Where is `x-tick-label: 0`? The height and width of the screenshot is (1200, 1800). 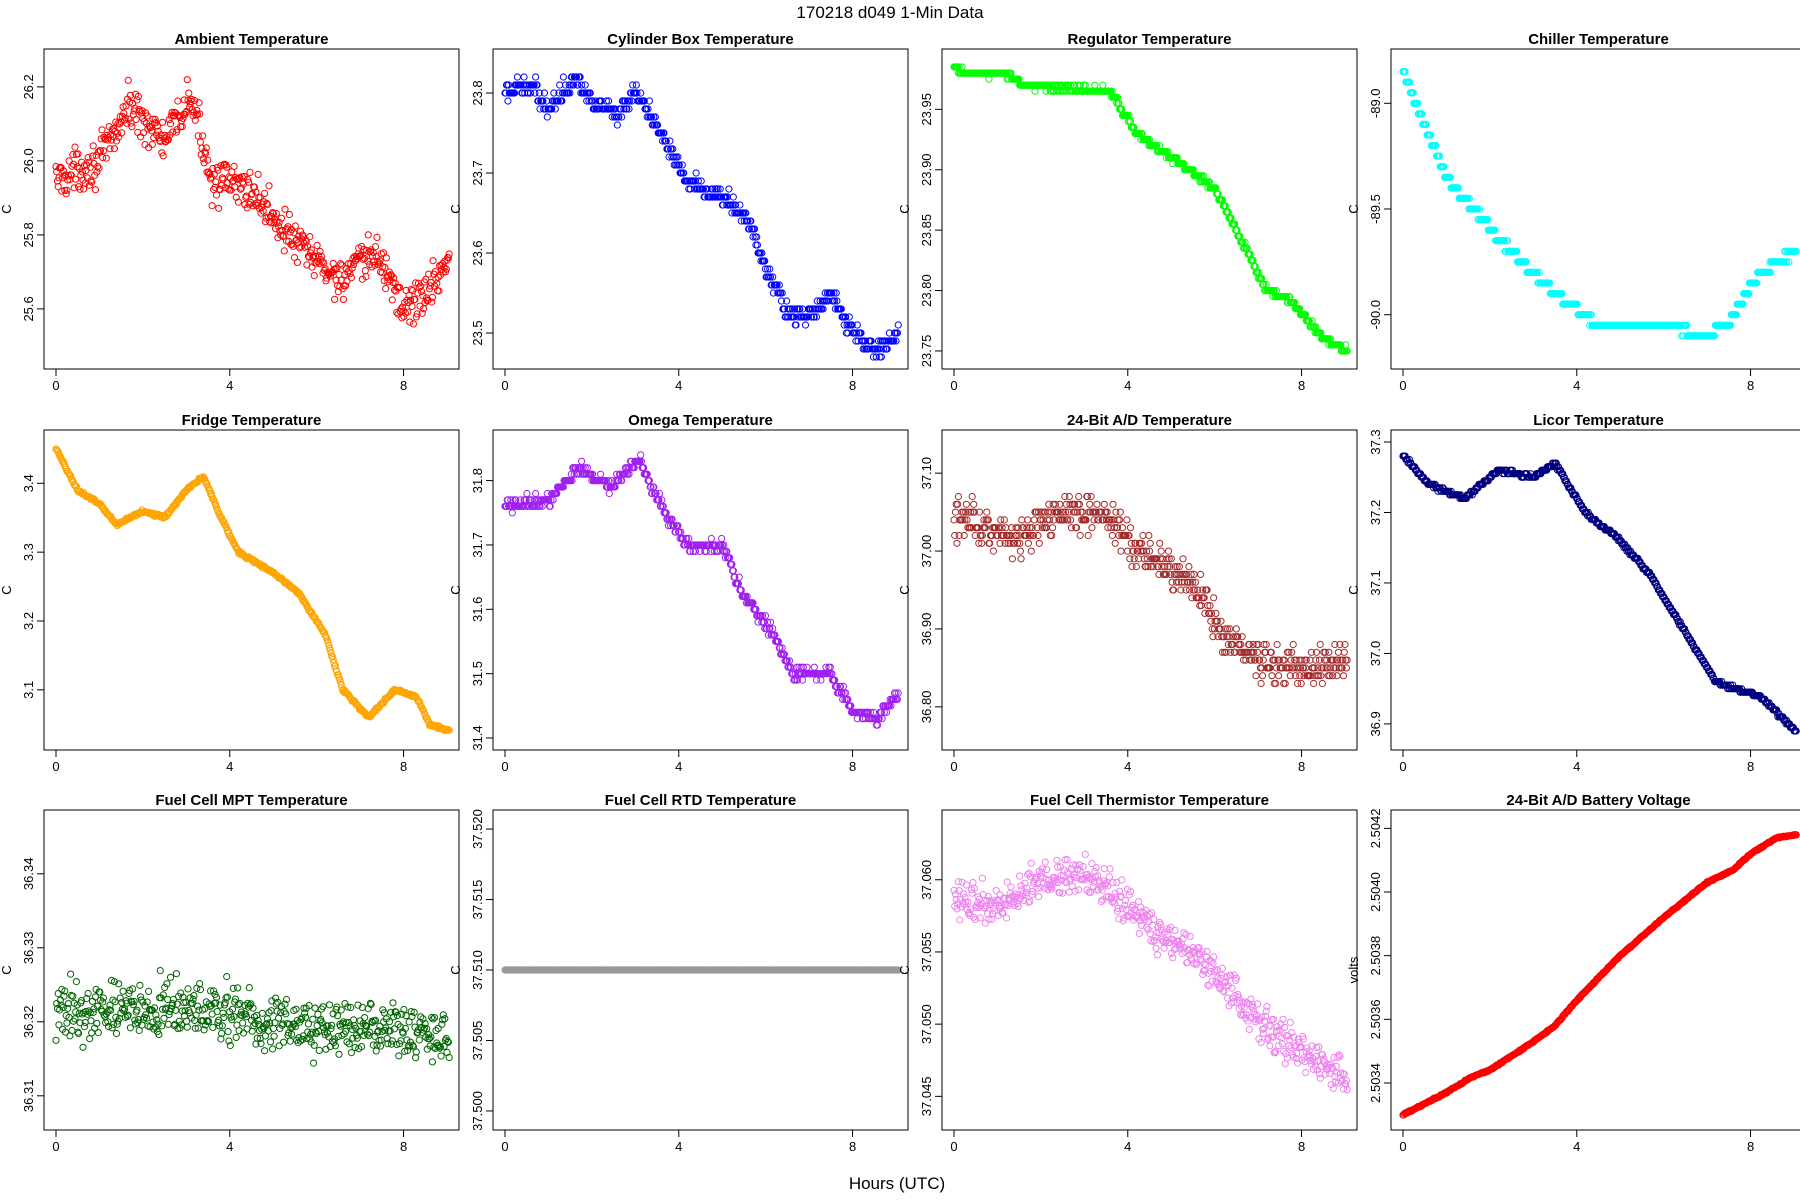
x-tick-label: 0 is located at coordinates (55, 385).